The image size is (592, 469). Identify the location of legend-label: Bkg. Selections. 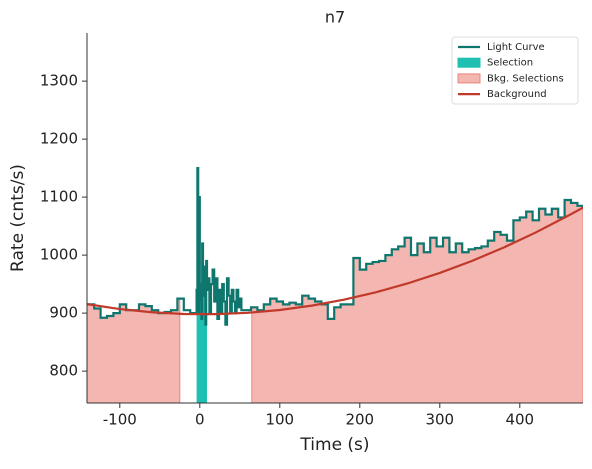
(525, 78).